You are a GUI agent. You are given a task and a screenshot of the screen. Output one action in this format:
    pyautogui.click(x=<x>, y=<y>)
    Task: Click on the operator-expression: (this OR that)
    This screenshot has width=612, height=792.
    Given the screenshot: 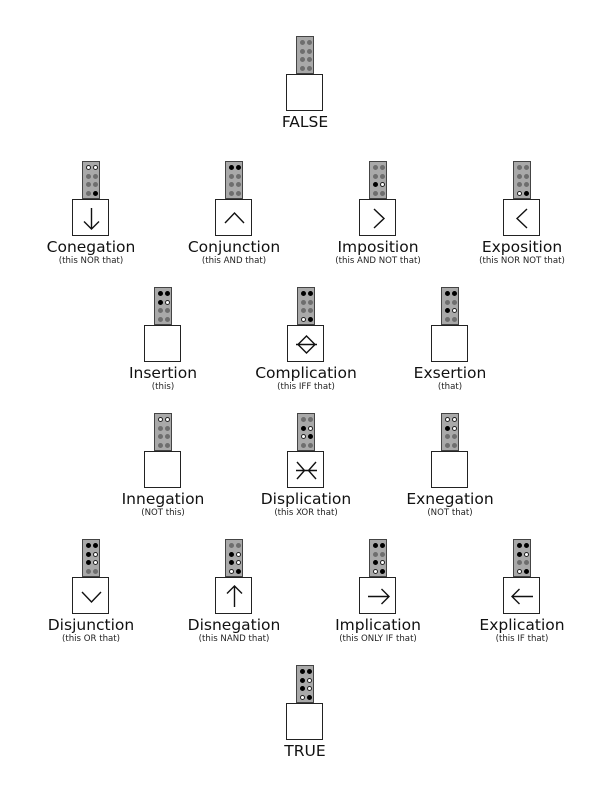 What is the action you would take?
    pyautogui.click(x=91, y=639)
    